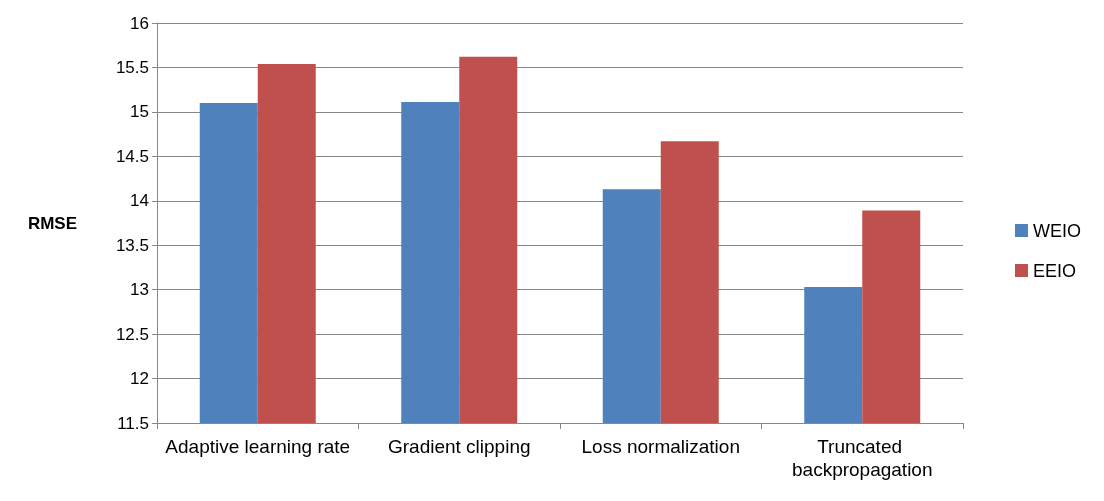 The width and height of the screenshot is (1104, 501). Describe the element at coordinates (133, 423) in the screenshot. I see `y-tick-label: 11.5` at that location.